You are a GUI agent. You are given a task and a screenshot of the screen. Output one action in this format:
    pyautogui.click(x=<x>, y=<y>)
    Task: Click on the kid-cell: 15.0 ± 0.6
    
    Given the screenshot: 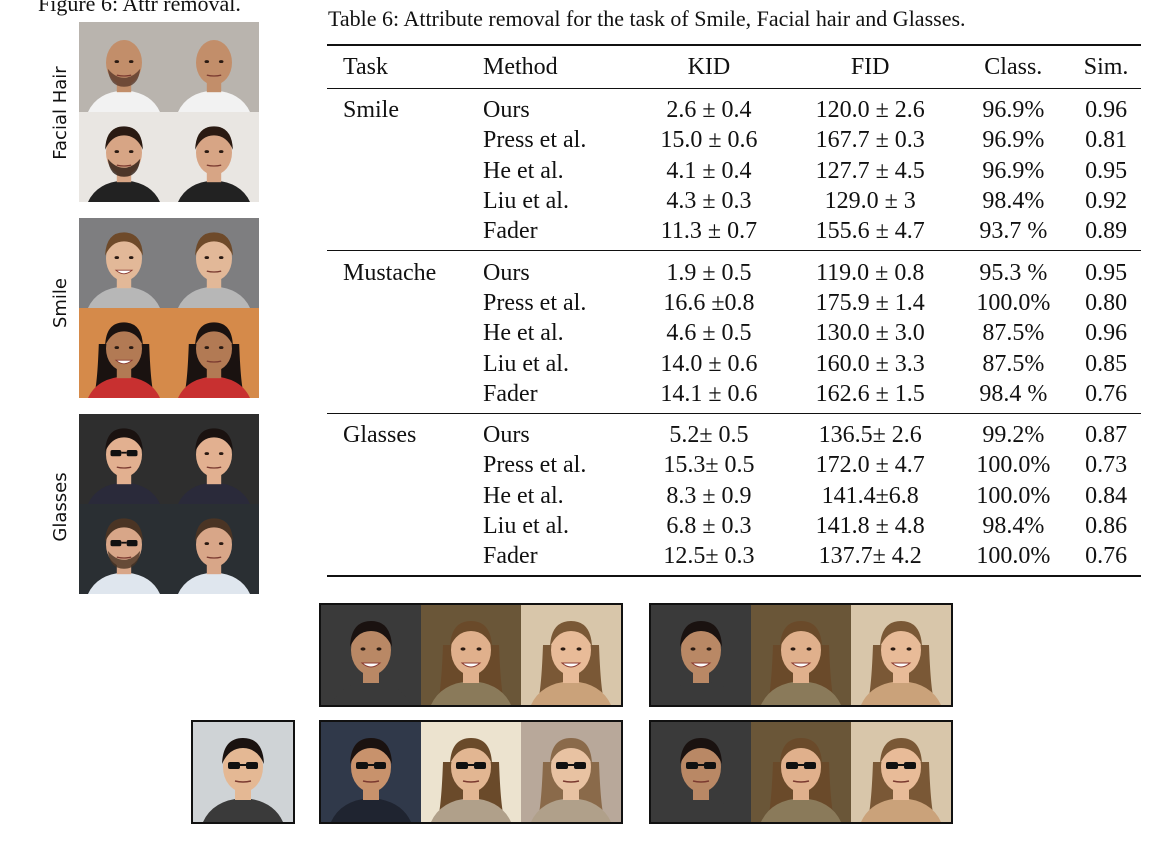 What is the action you would take?
    pyautogui.click(x=709, y=140)
    